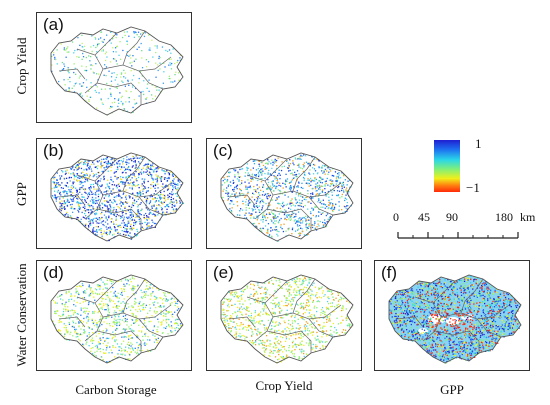 Image resolution: width=550 pixels, height=405 pixels. What do you see at coordinates (389, 272) in the screenshot?
I see `panel-label-f: (f)` at bounding box center [389, 272].